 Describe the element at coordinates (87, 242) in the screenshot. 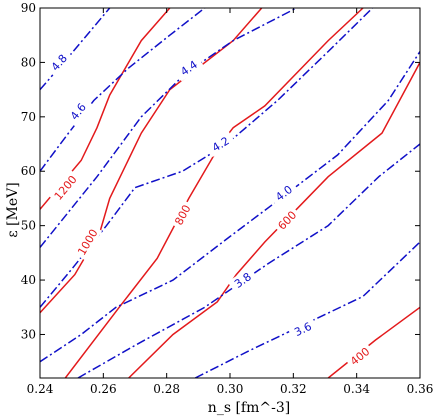

I see `contour-label-1000: 1000` at that location.